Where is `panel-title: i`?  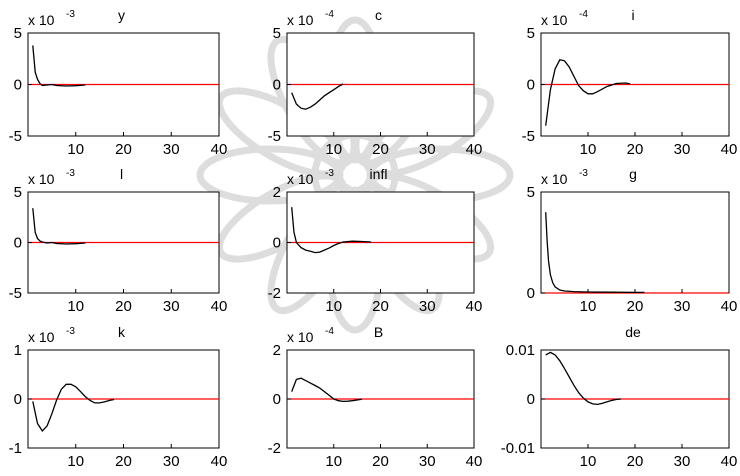
panel-title: i is located at coordinates (632, 15).